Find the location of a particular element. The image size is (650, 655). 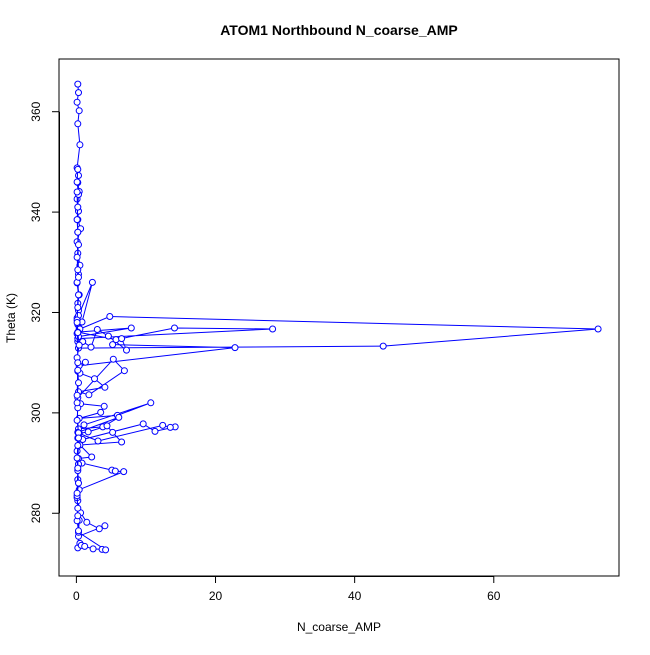

x-axis: 0 20 40 60 is located at coordinates (287, 589).